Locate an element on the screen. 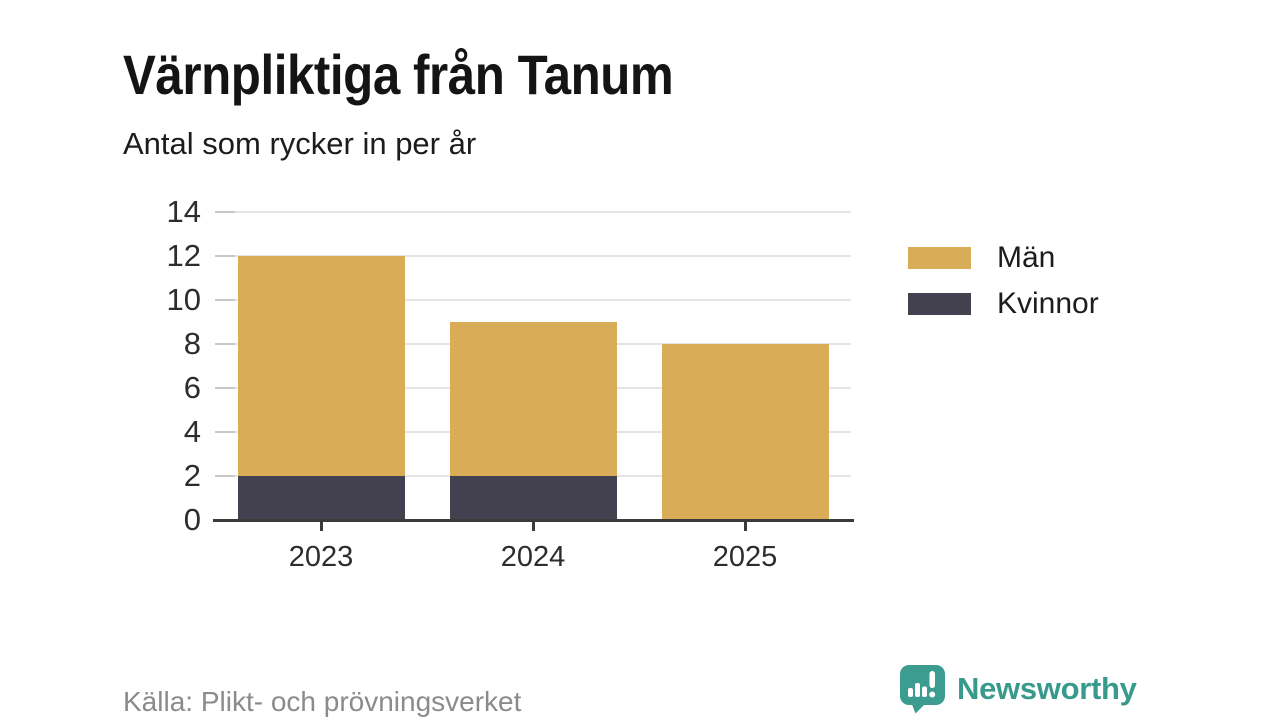 This screenshot has width=1280, height=720. legend-item: Kvinnor is located at coordinates (1003, 304).